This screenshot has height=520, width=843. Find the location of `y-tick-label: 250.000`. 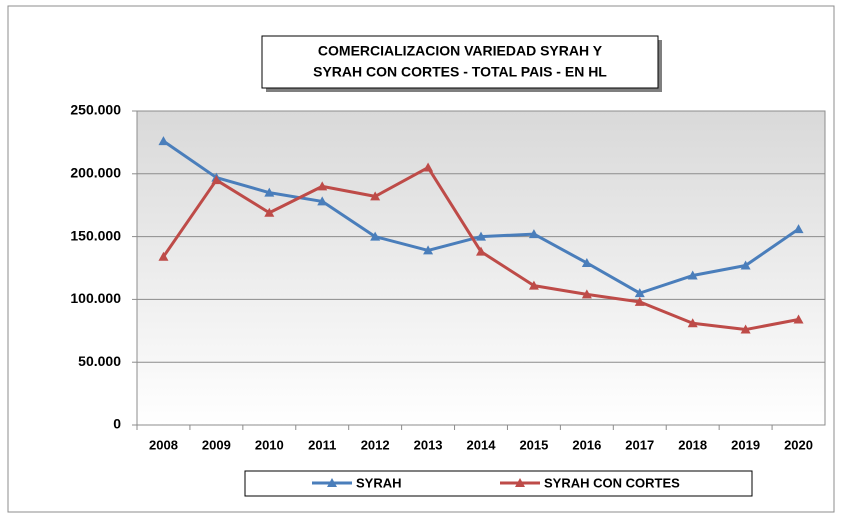

y-tick-label: 250.000 is located at coordinates (95, 110).